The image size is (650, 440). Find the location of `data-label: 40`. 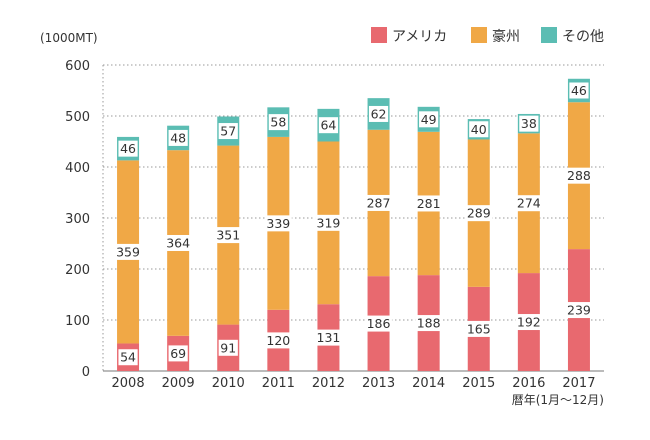

data-label: 40 is located at coordinates (479, 129).